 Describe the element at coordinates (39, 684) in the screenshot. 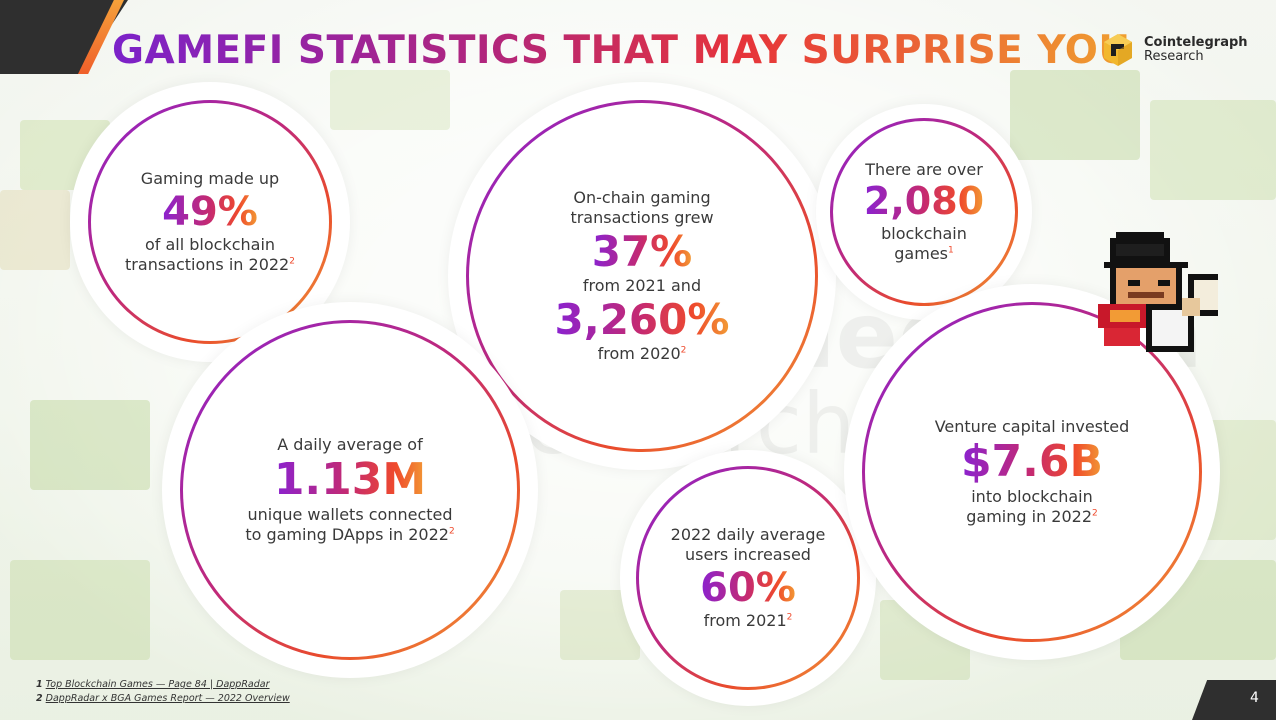

I see `footnote-number: 1` at that location.